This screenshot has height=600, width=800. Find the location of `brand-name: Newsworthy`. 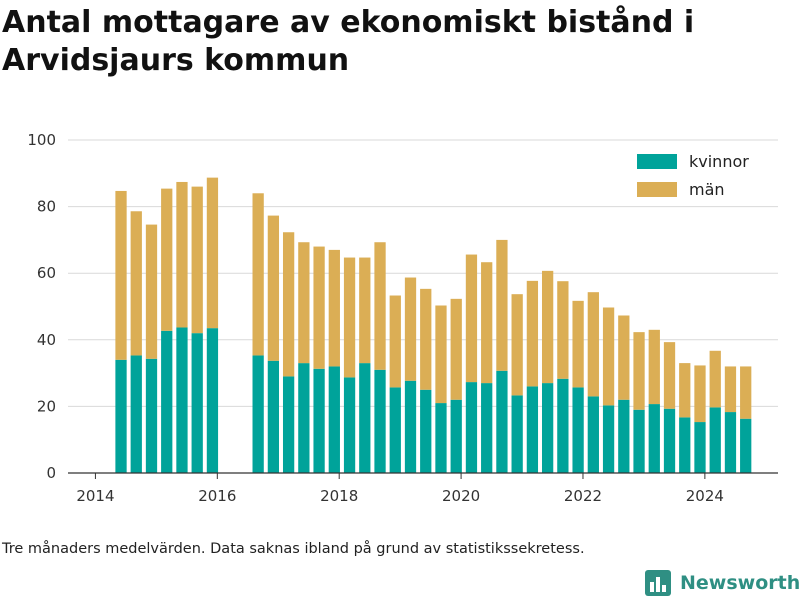

brand-name: Newsworthy is located at coordinates (740, 583).